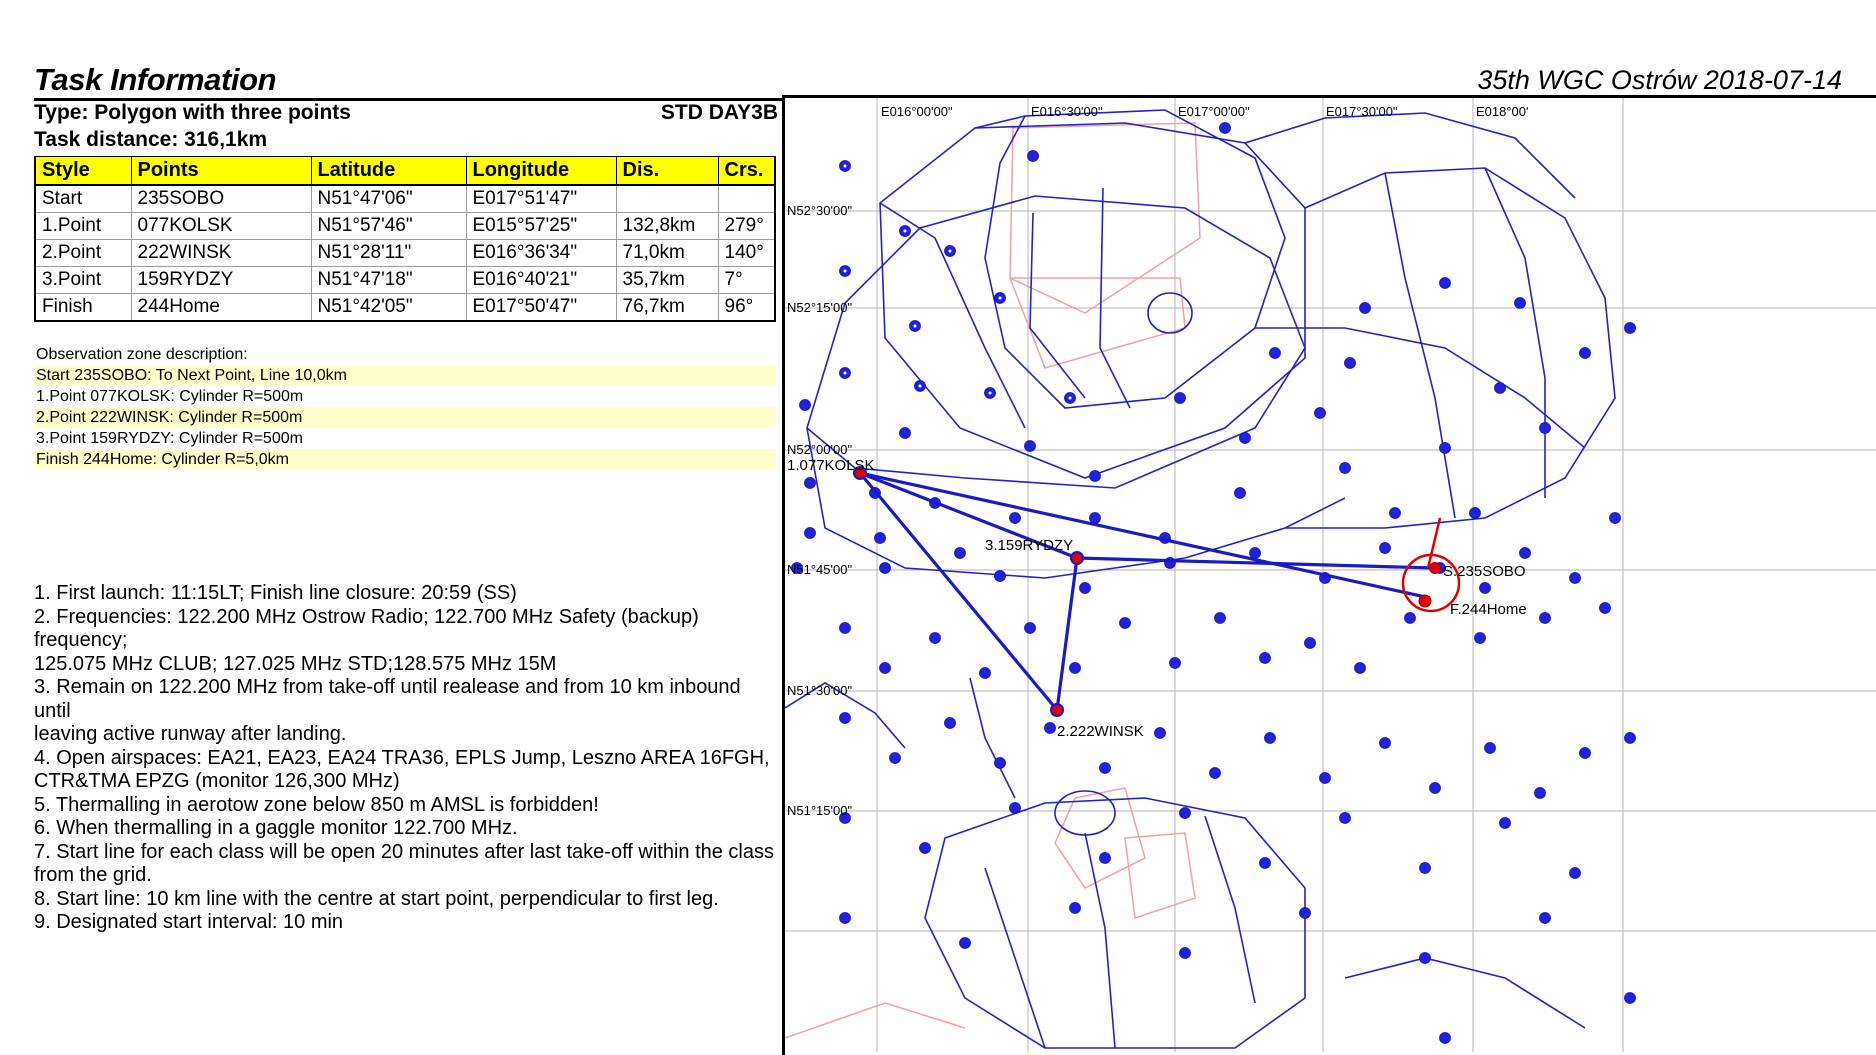  Describe the element at coordinates (1100, 731) in the screenshot. I see `turnpoint-label: 2.222WINSK` at that location.